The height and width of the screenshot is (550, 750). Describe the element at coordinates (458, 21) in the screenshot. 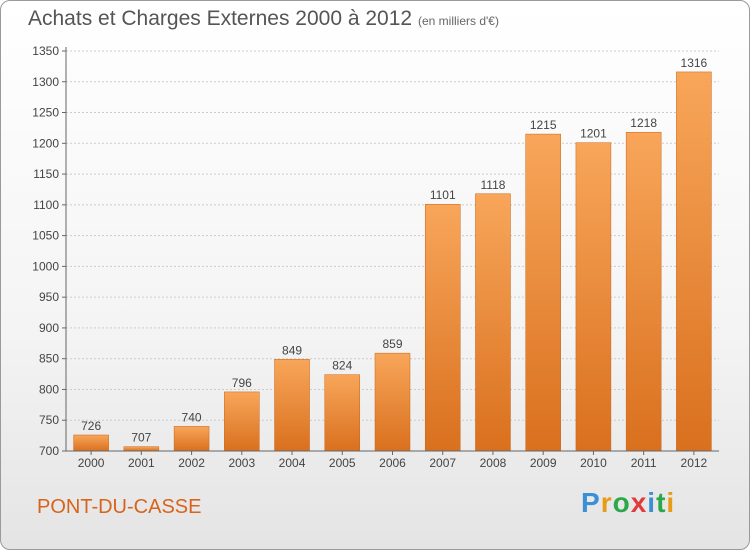

I see `unit-note: (en milliers d'€)` at that location.